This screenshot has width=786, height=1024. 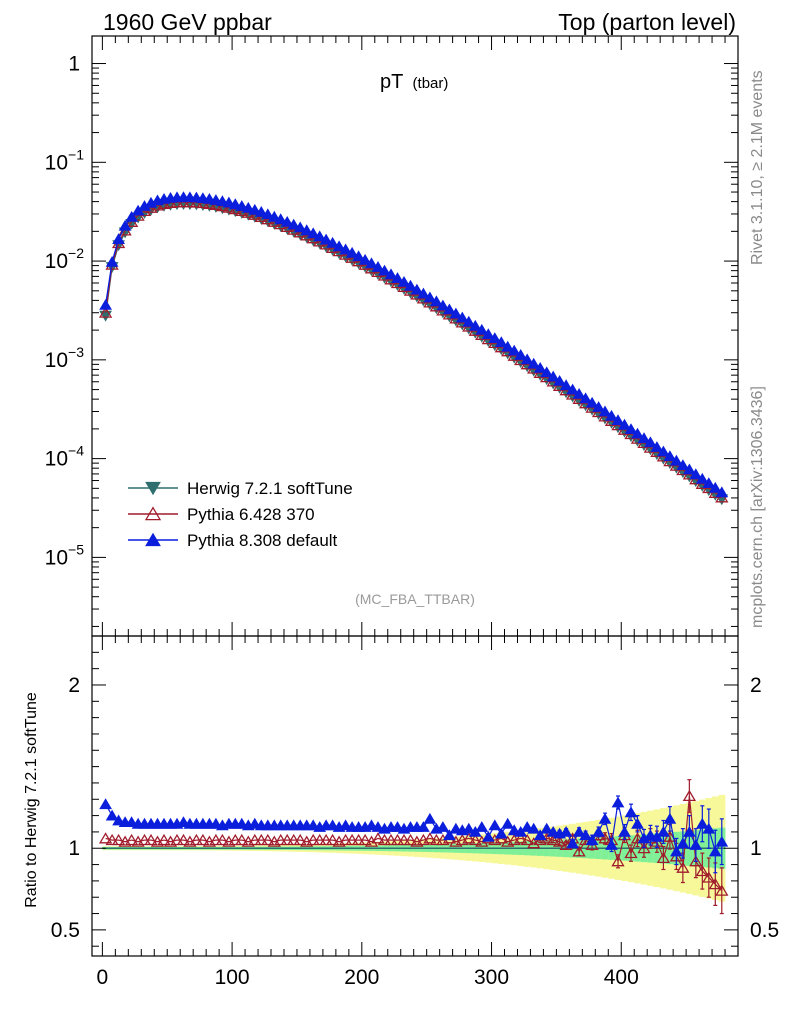 I want to click on y-tick-label: 10⁻¹, so click(x=65, y=160).